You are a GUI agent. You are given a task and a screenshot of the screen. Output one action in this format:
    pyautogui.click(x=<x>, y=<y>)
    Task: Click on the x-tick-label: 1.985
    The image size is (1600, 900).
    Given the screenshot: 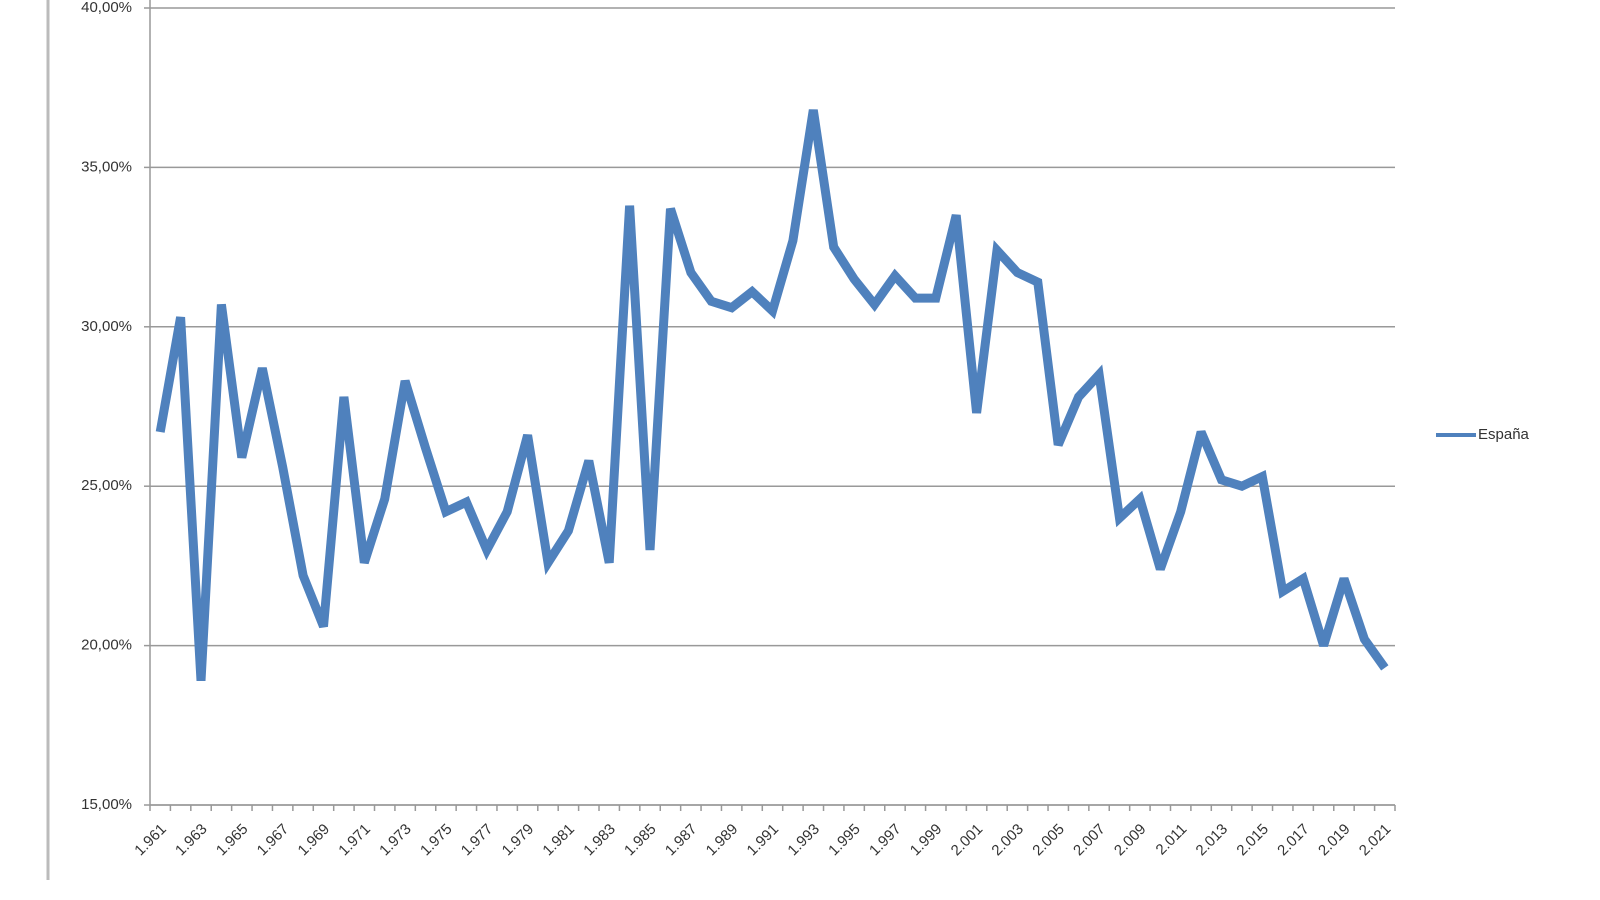 What is the action you would take?
    pyautogui.click(x=640, y=840)
    